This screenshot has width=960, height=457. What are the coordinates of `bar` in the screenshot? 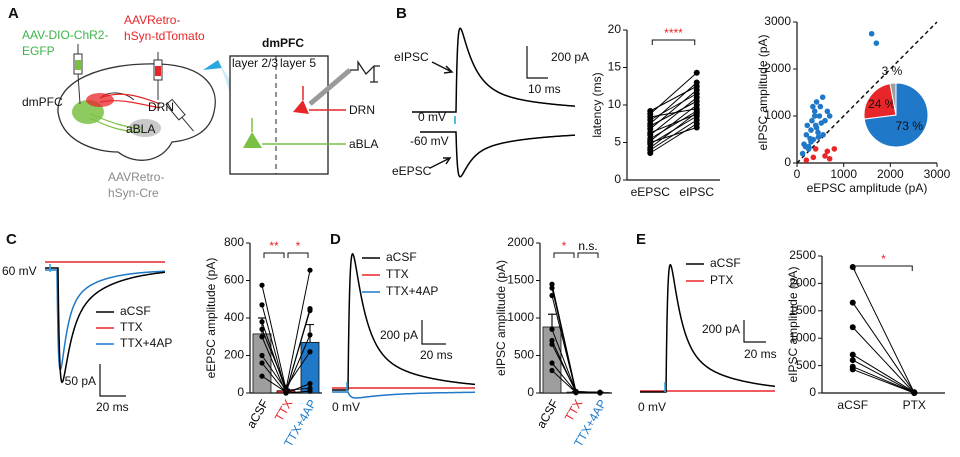 It's located at (552, 360).